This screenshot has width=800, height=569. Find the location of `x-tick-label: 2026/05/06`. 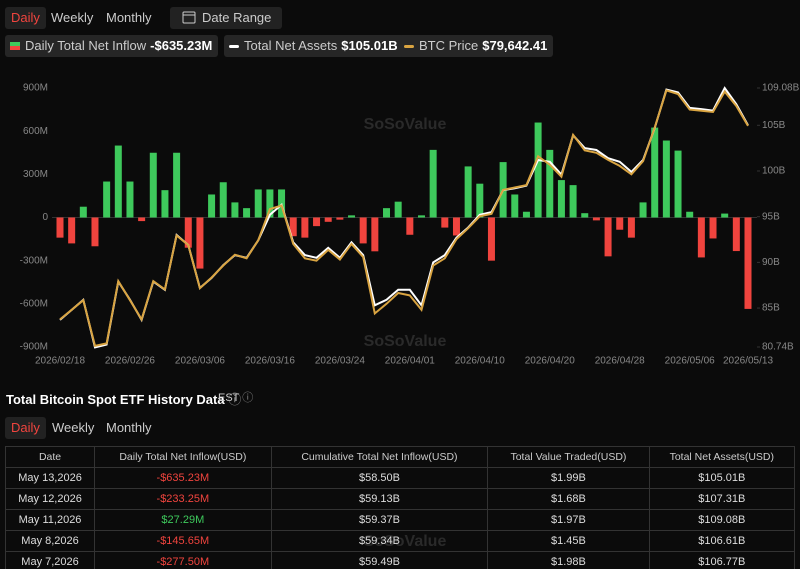

x-tick-label: 2026/05/06 is located at coordinates (690, 361).